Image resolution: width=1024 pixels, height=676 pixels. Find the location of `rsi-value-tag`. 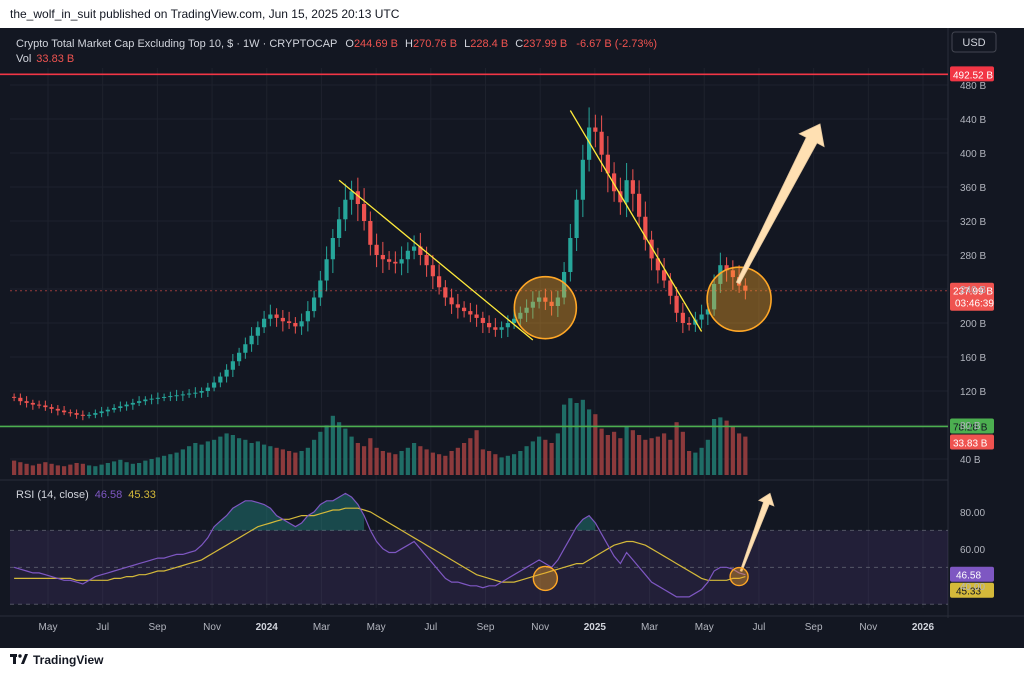

rsi-value-tag is located at coordinates (972, 574).